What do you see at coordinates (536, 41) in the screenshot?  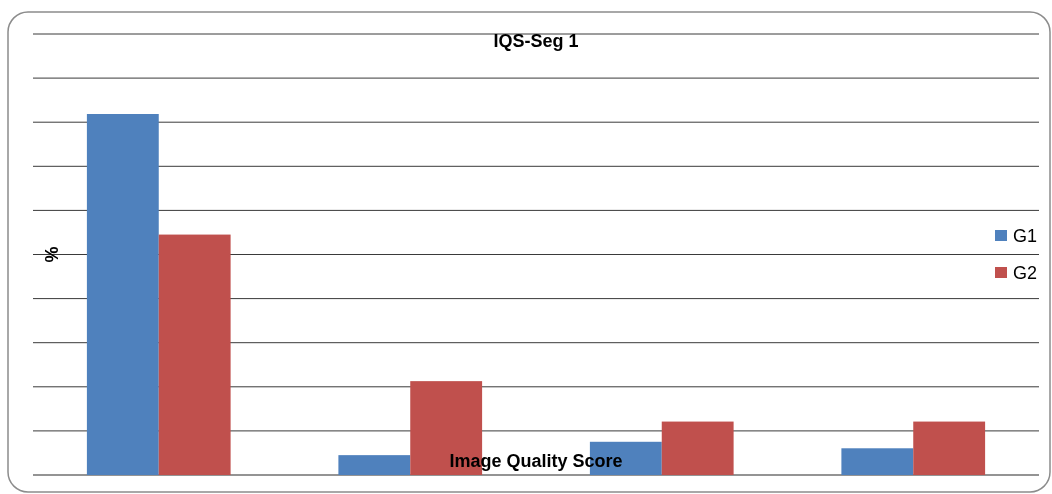 I see `chart-title: IQS-Seg 1` at bounding box center [536, 41].